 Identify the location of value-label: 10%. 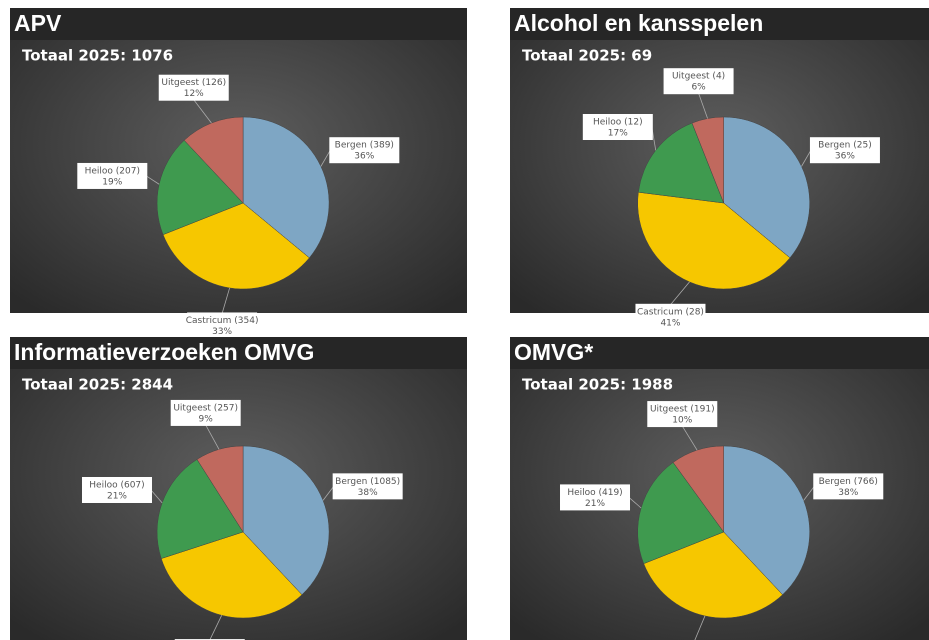
(682, 421).